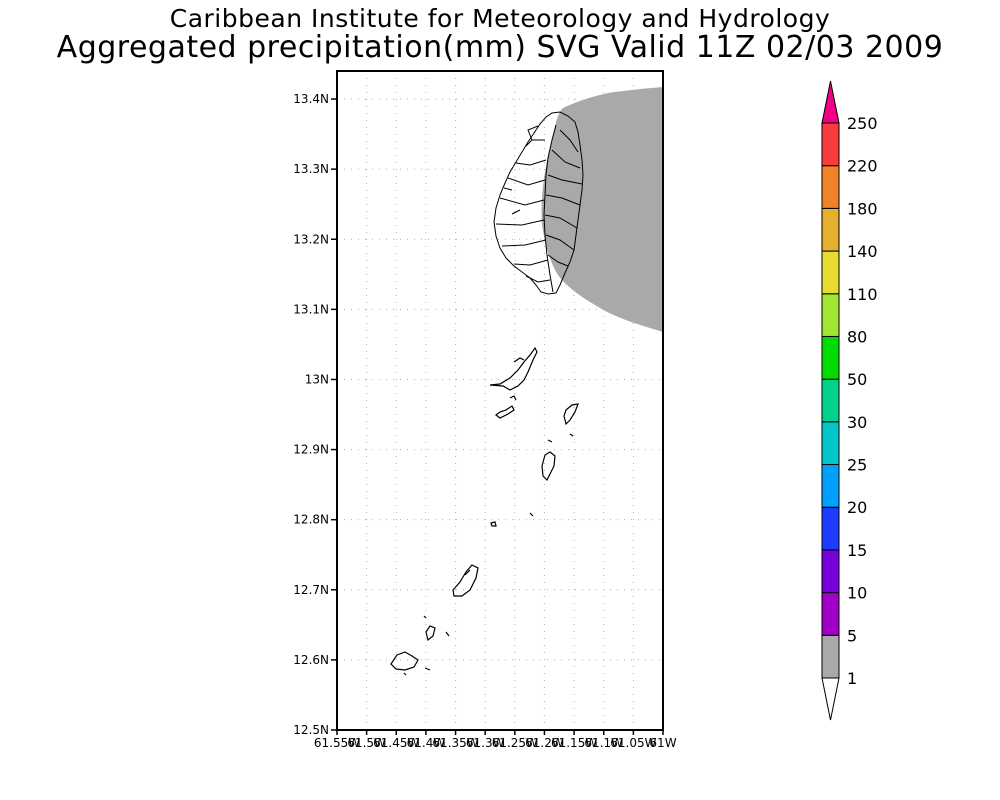 Image resolution: width=1000 pixels, height=800 pixels. I want to click on lon-tick-label: 61.1W, so click(603, 743).